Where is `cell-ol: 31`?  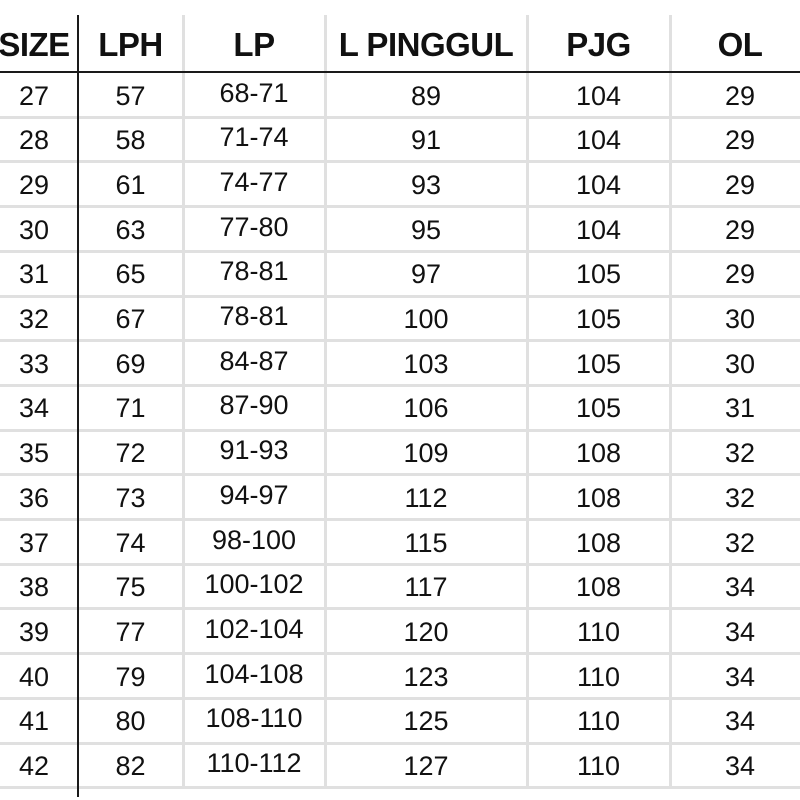
cell-ol: 31 is located at coordinates (740, 408).